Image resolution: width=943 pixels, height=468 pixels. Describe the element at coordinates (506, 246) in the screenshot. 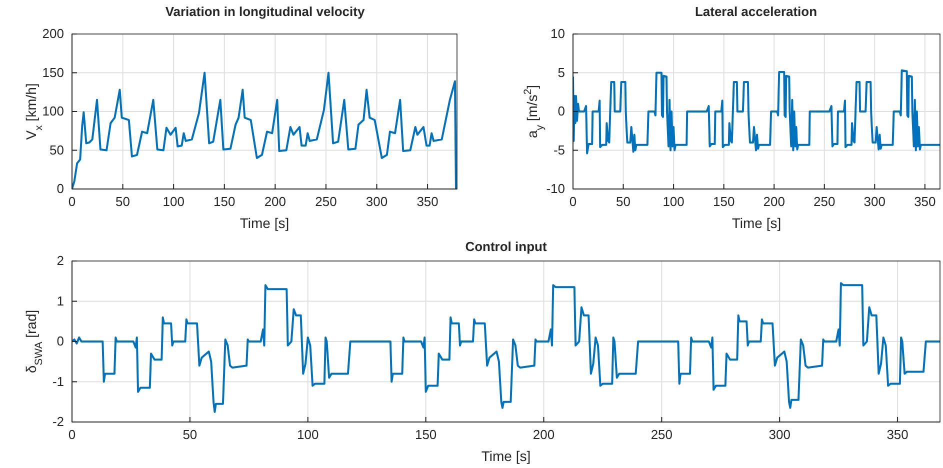

I see `chart-title: Control input` at that location.